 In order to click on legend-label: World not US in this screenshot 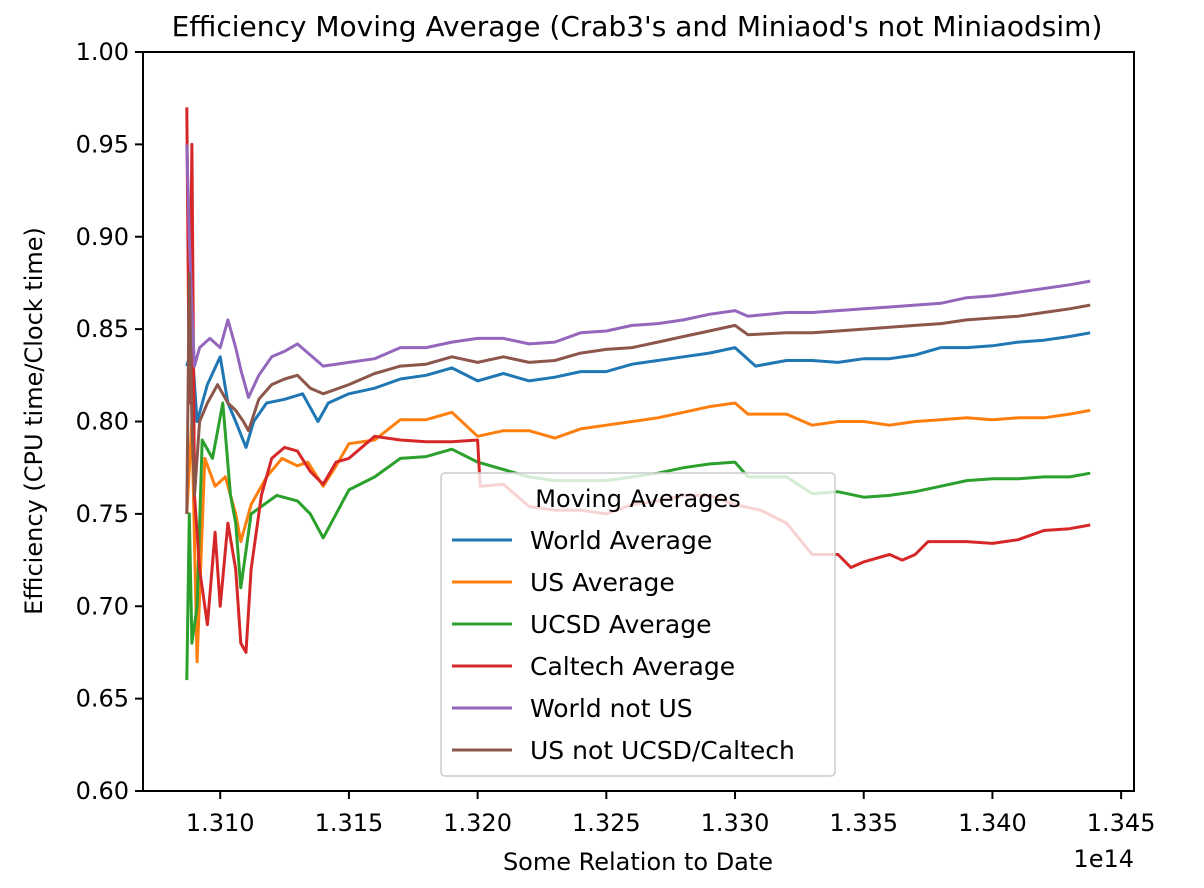, I will do `click(611, 708)`.